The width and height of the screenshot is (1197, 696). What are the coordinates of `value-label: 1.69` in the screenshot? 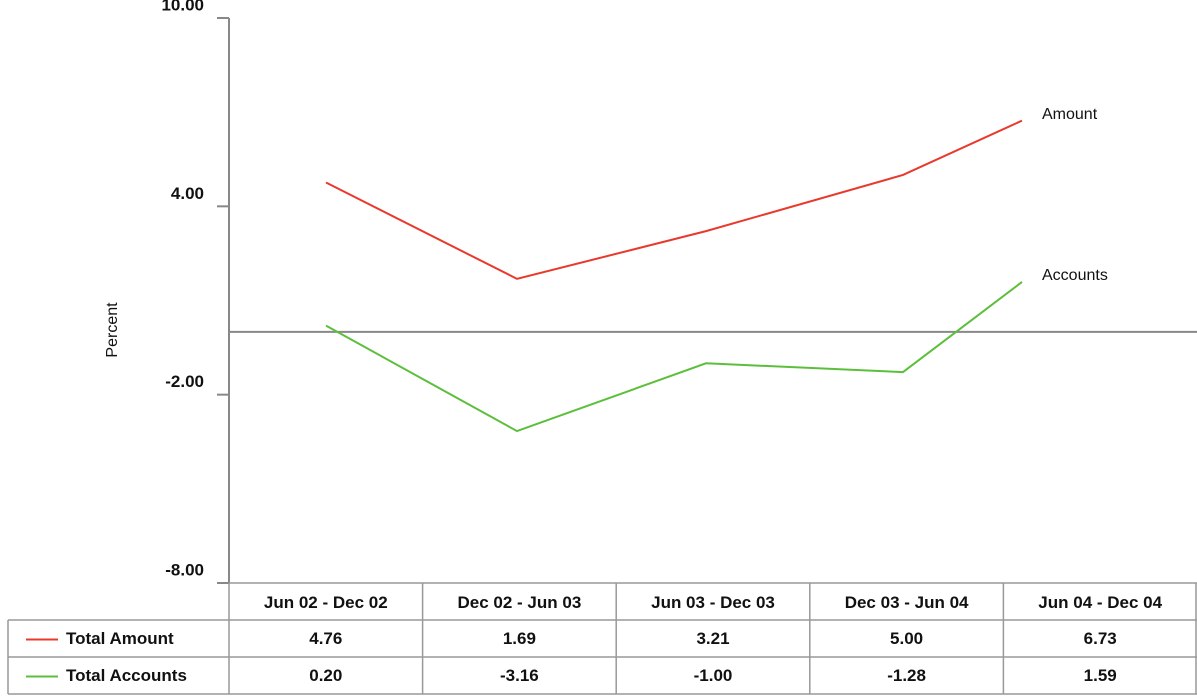 It's located at (519, 638).